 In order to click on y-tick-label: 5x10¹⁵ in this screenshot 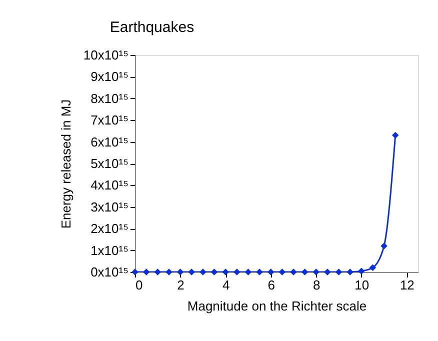, I will do `click(109, 163)`.